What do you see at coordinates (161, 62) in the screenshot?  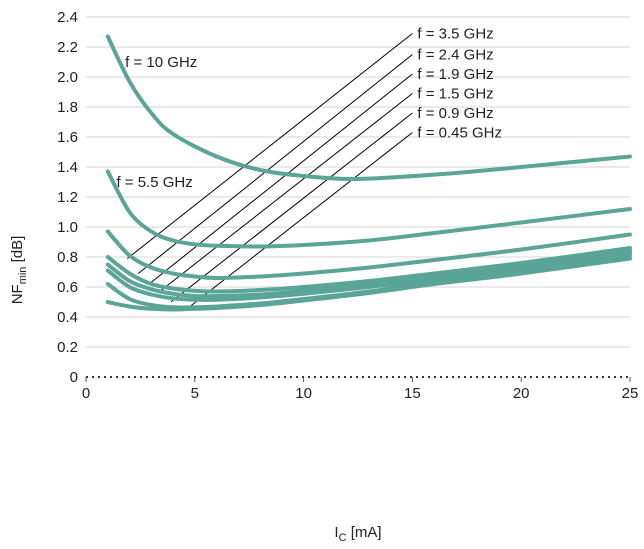 I see `inline-series-label: f = 10 GHz` at bounding box center [161, 62].